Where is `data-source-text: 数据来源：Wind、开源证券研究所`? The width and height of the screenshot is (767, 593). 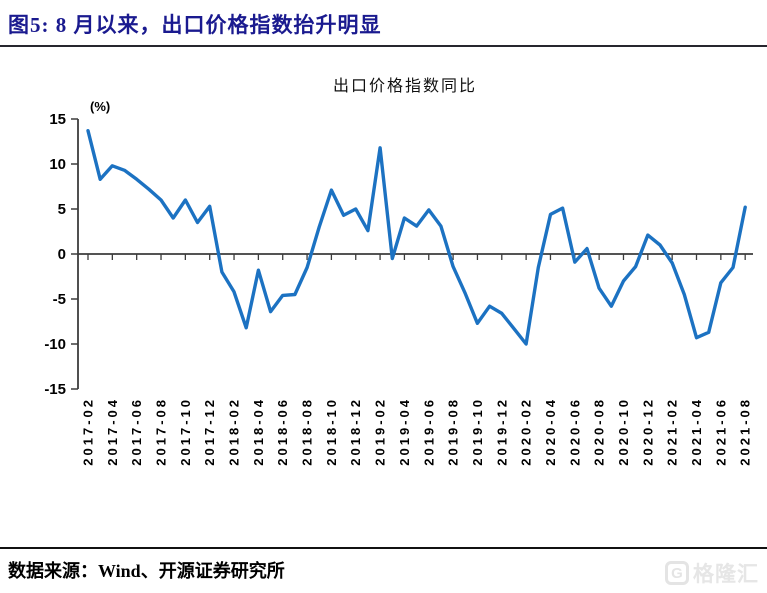
data-source-text: 数据来源：Wind、开源证券研究所 is located at coordinates (146, 571).